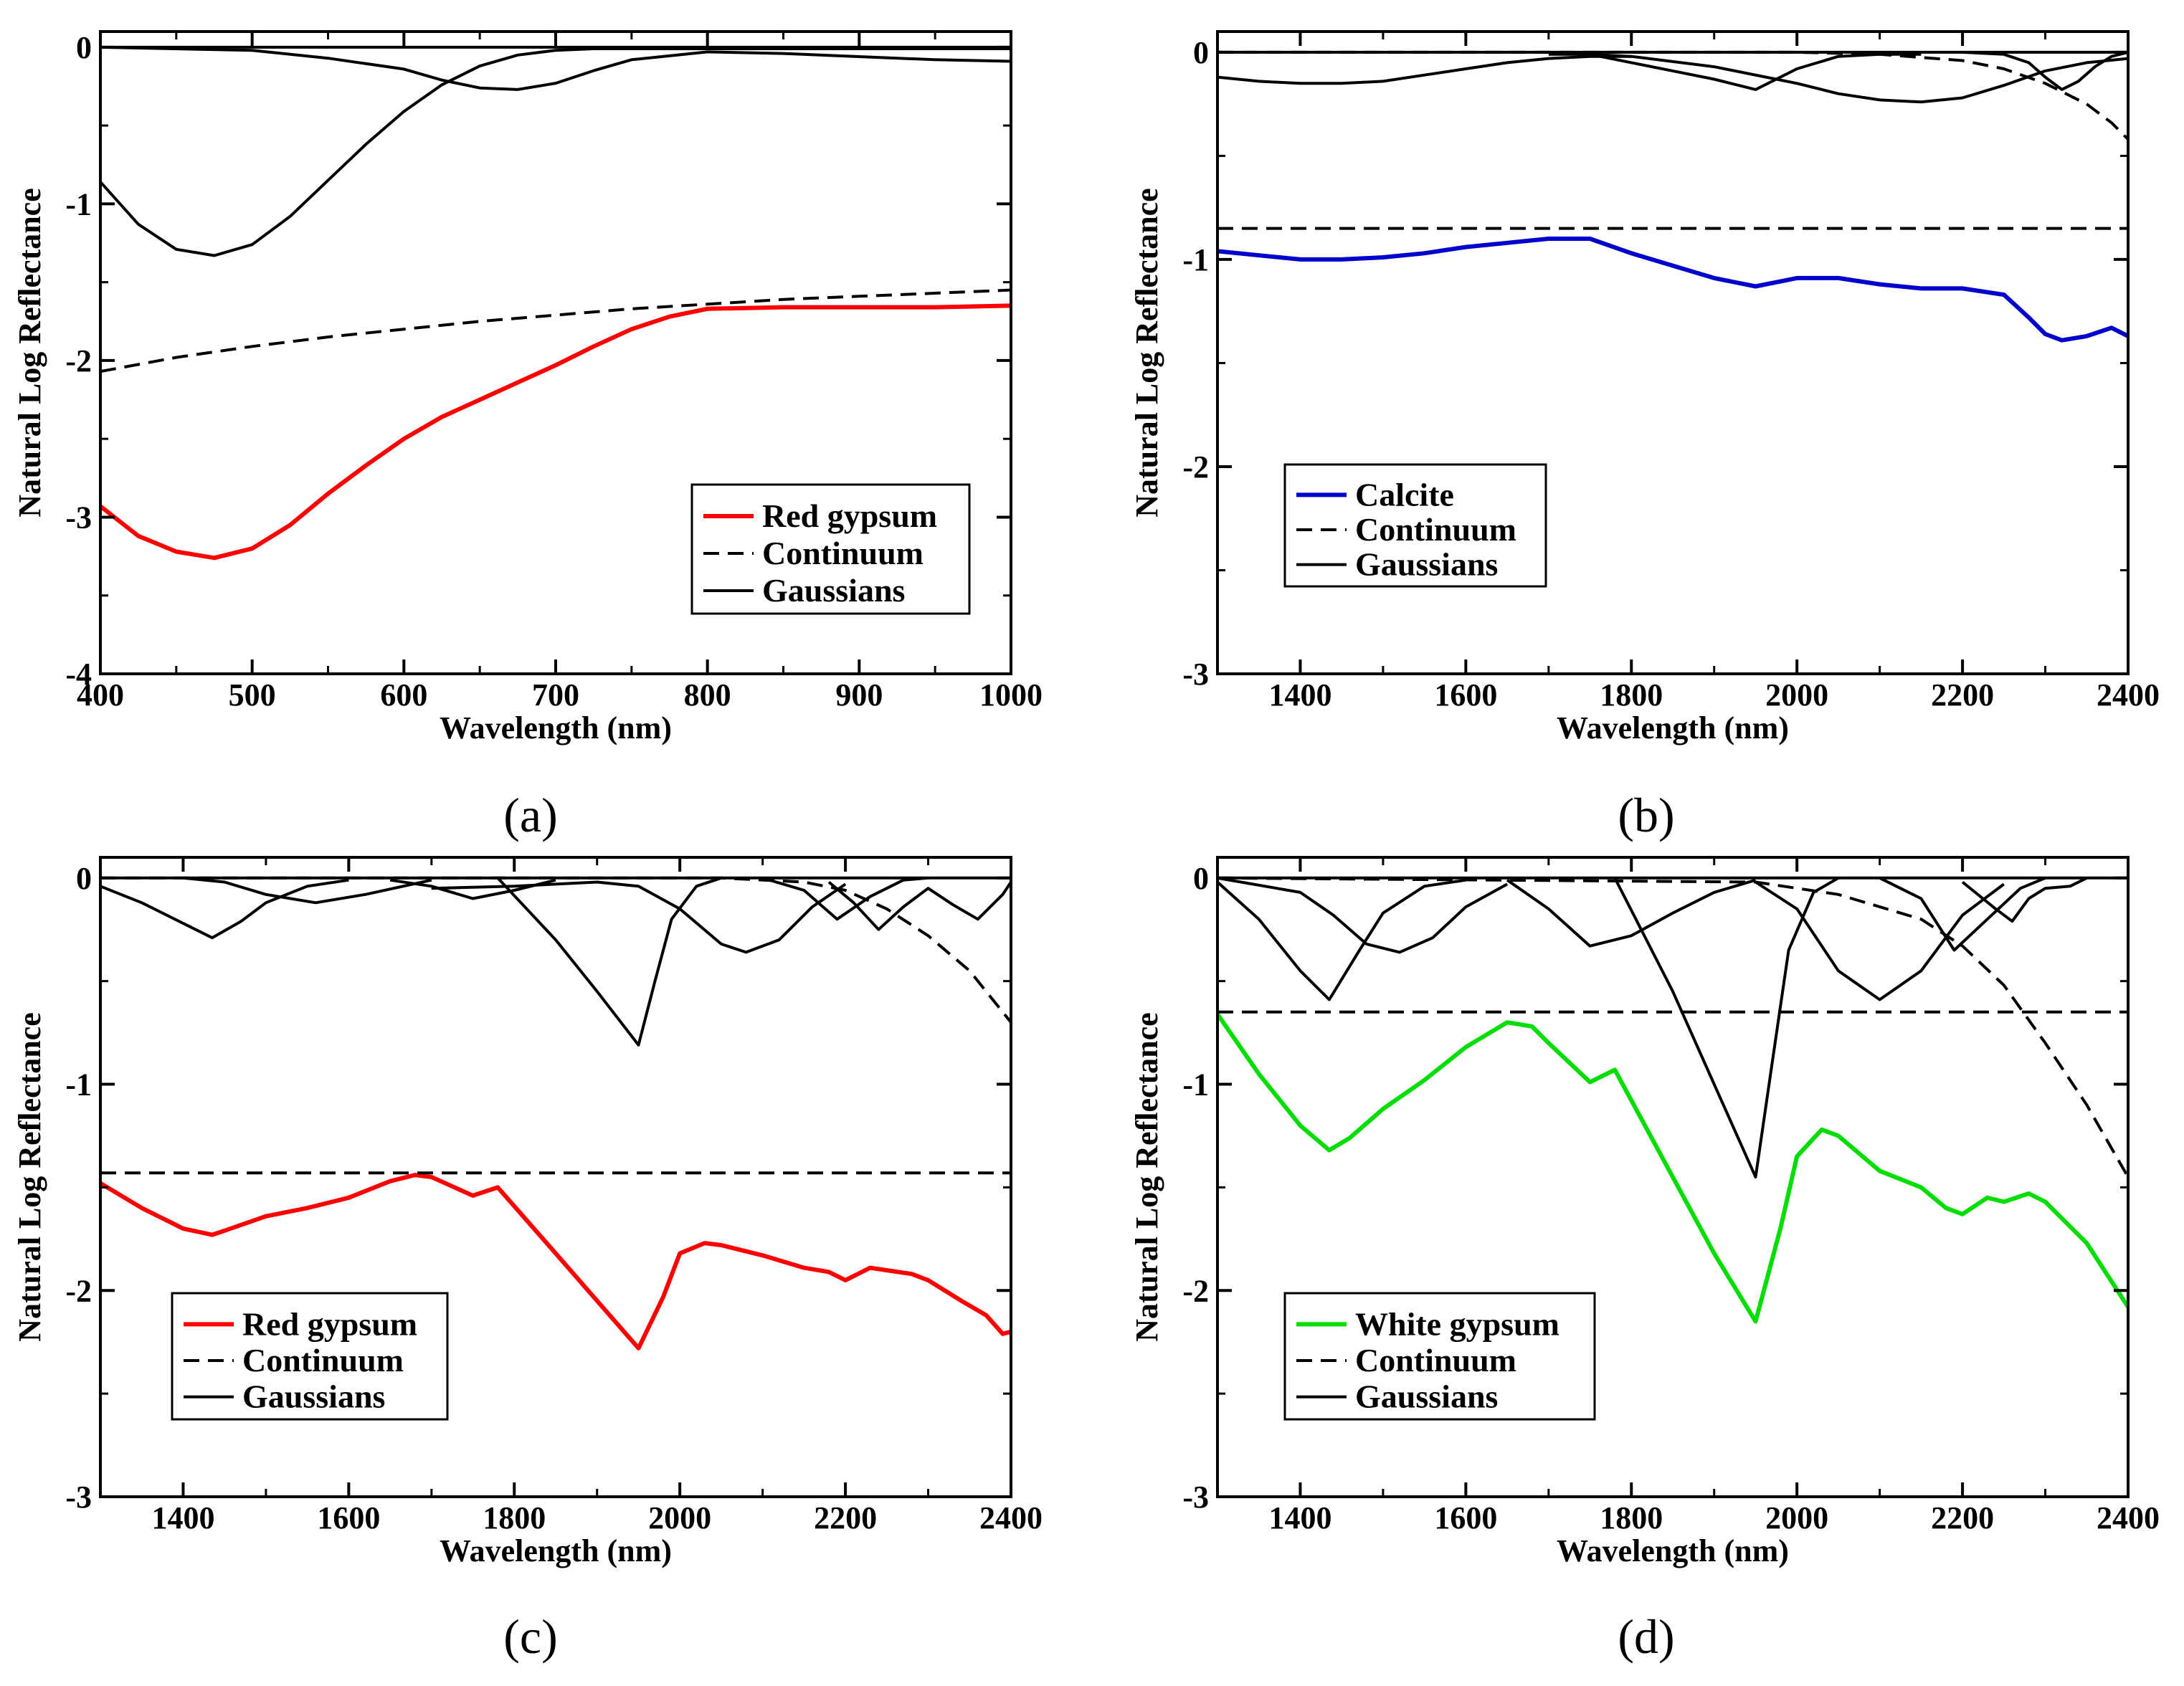  I want to click on x-tick-label: 1000, so click(1011, 695).